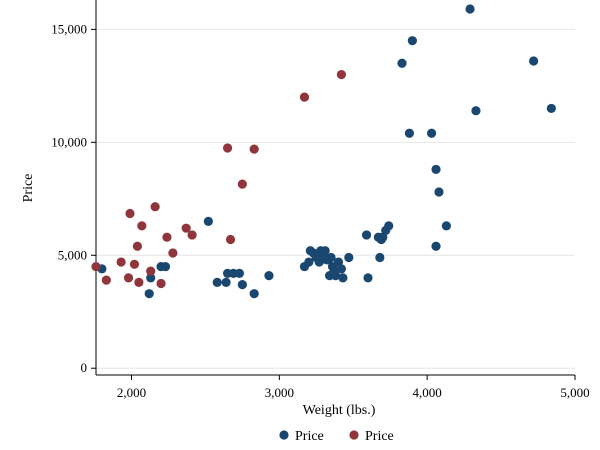 The width and height of the screenshot is (600, 450). I want to click on x-tick-label: 5,000, so click(574, 392).